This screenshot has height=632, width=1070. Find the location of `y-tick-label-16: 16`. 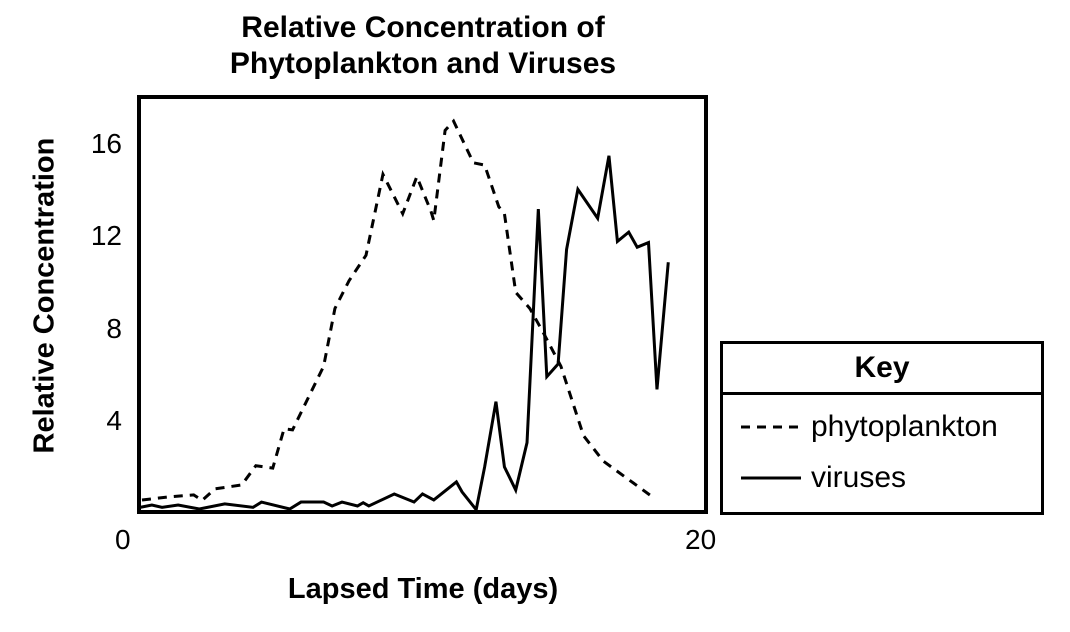

y-tick-label-16: 16 is located at coordinates (106, 143).